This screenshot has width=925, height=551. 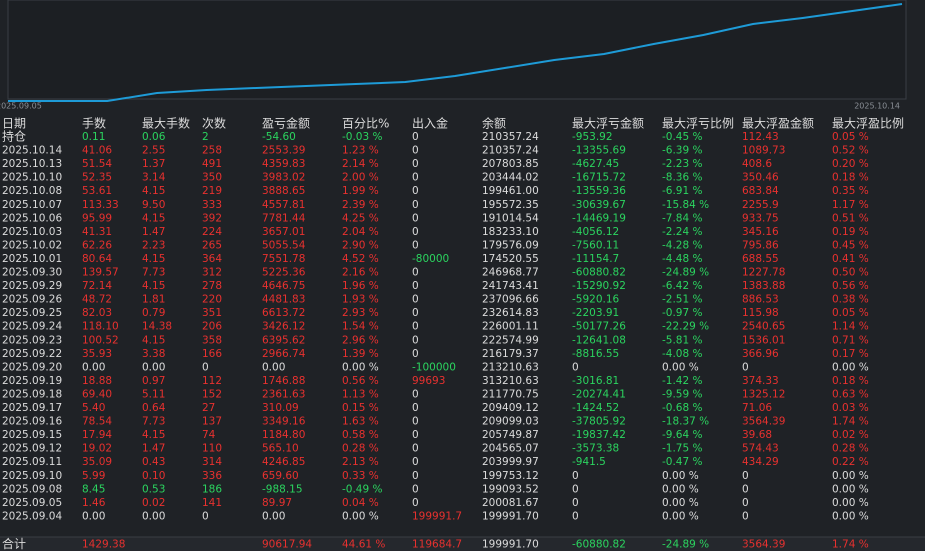 I want to click on table-cell: 2025.09.12, so click(x=32, y=449).